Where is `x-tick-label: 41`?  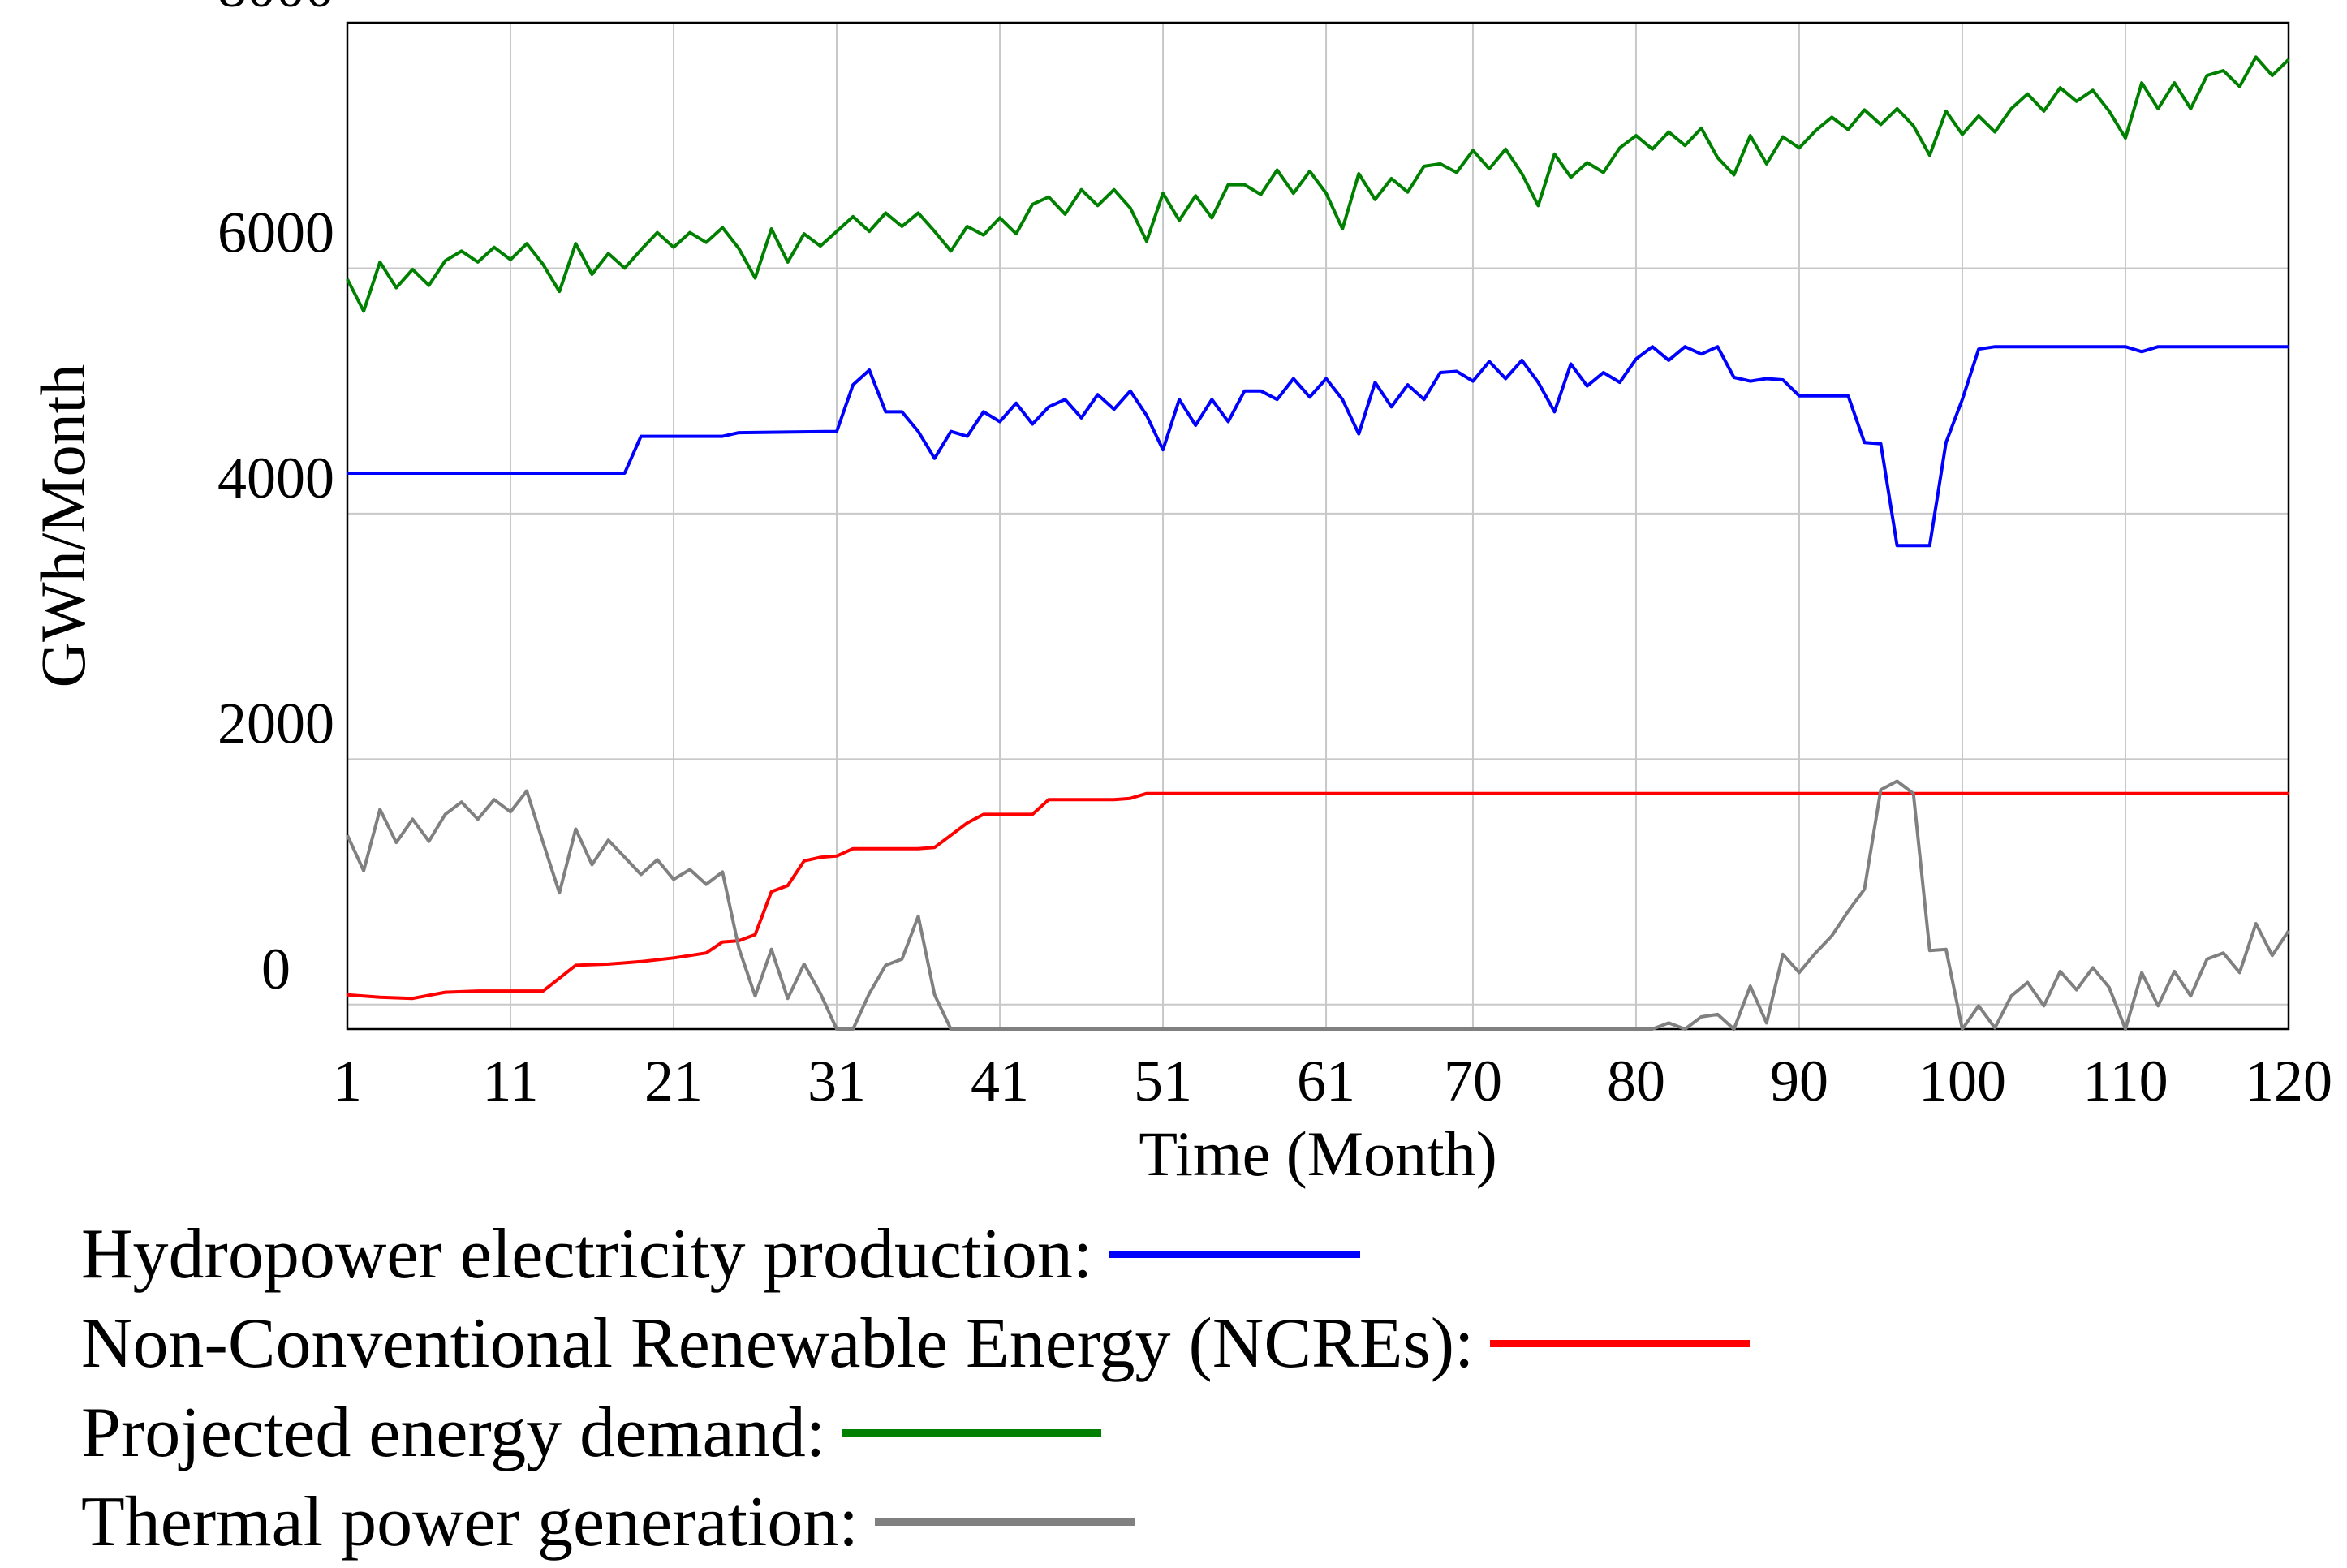 x-tick-label: 41 is located at coordinates (1000, 1081).